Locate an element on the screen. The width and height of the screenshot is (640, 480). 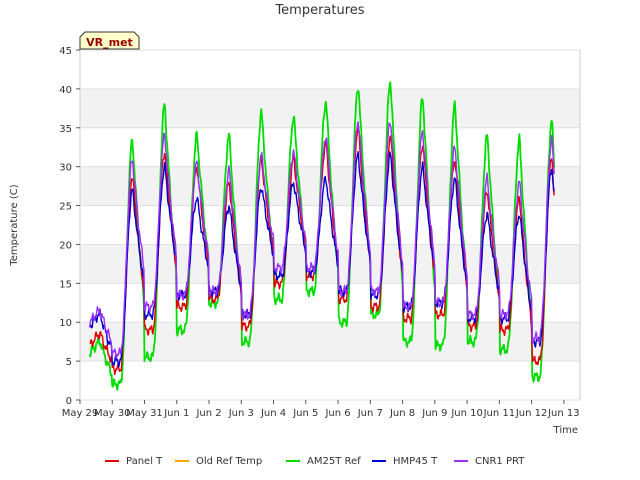
x-tick-label: Jun 3 is located at coordinates (241, 413).